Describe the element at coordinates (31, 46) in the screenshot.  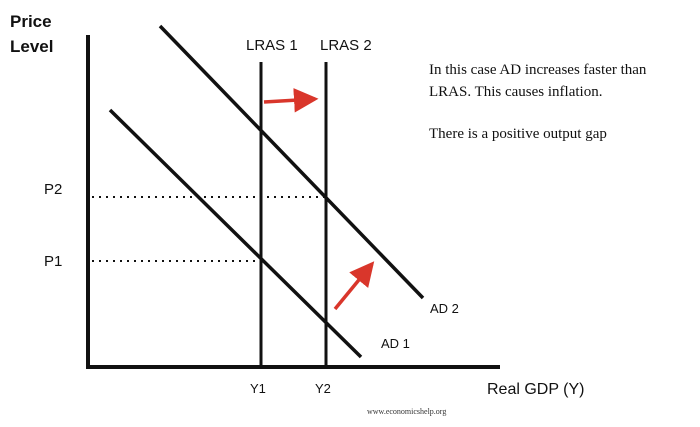
I see `y-axis-title-line2: Level` at that location.